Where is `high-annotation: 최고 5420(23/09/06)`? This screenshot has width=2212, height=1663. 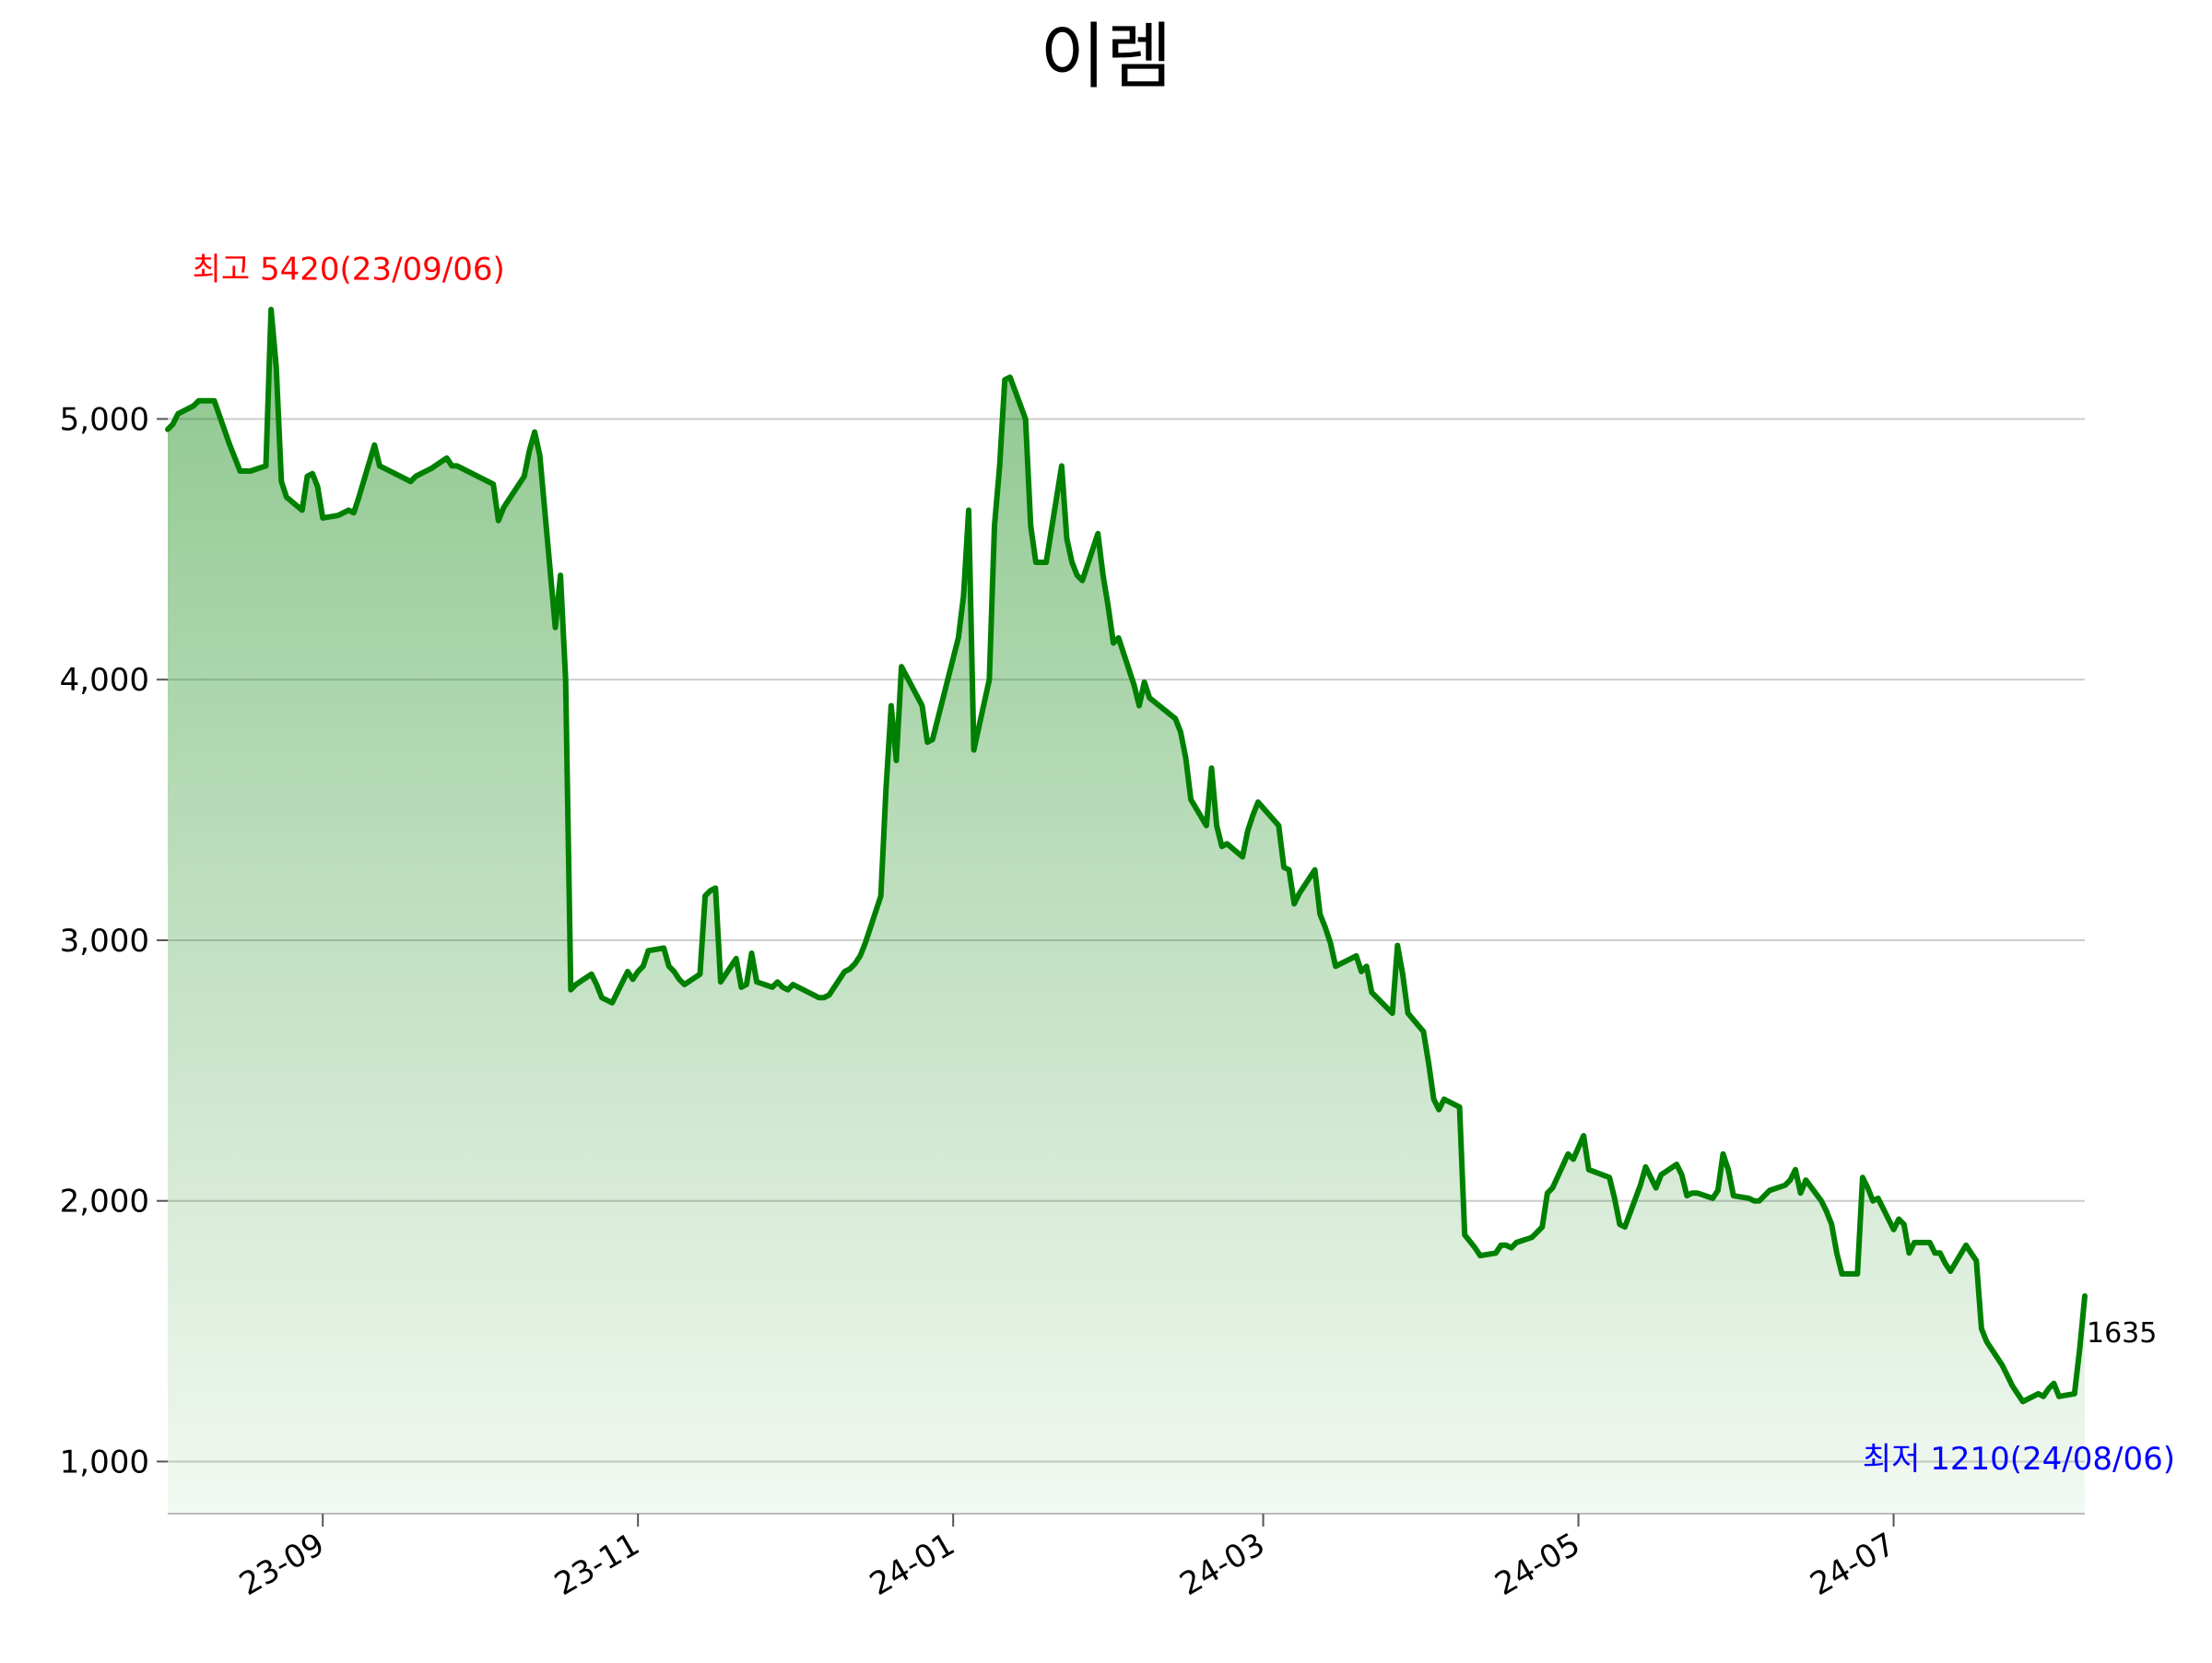
high-annotation: 최고 5420(23/09/06) is located at coordinates (349, 270).